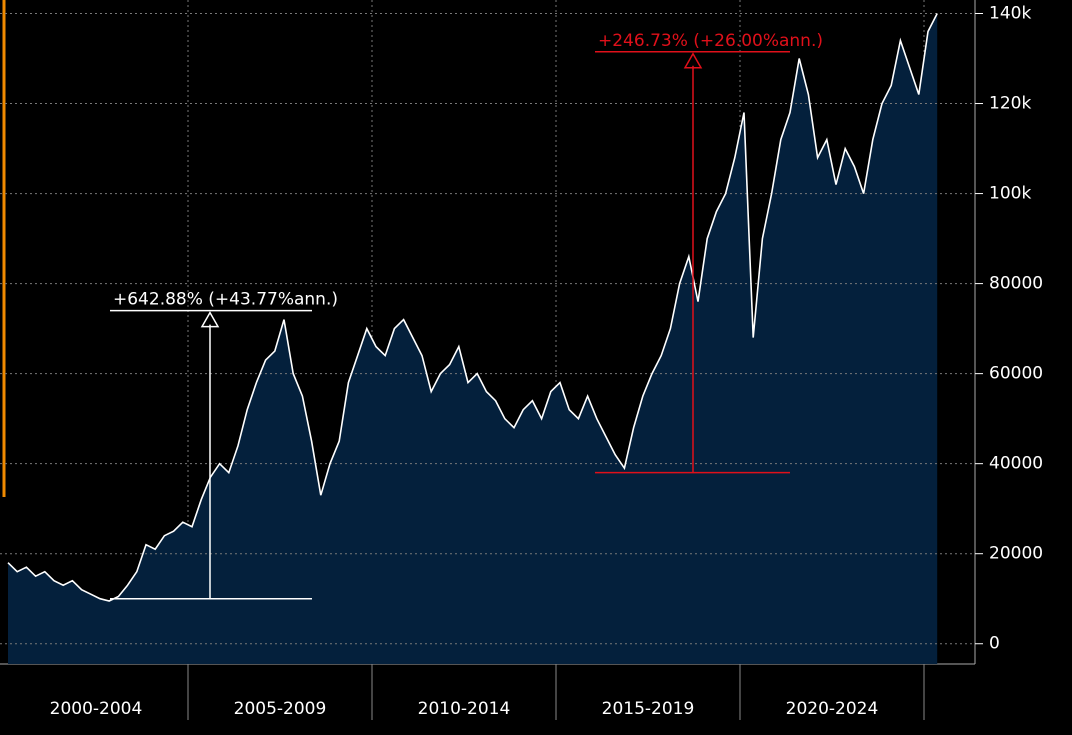 The image size is (1072, 735). I want to click on annotation-label: +642.88% (+43.77%ann.), so click(225, 300).